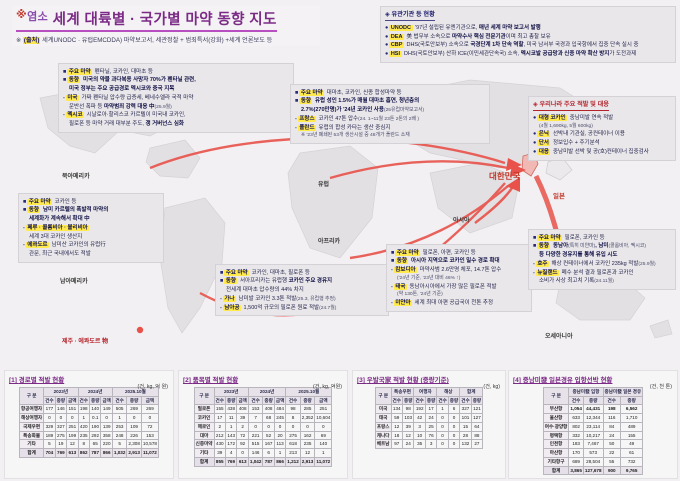  Describe the element at coordinates (569, 237) in the screenshot. I see `oc-item: ■ 주요 마약 필로폰, 코카인 등` at that location.